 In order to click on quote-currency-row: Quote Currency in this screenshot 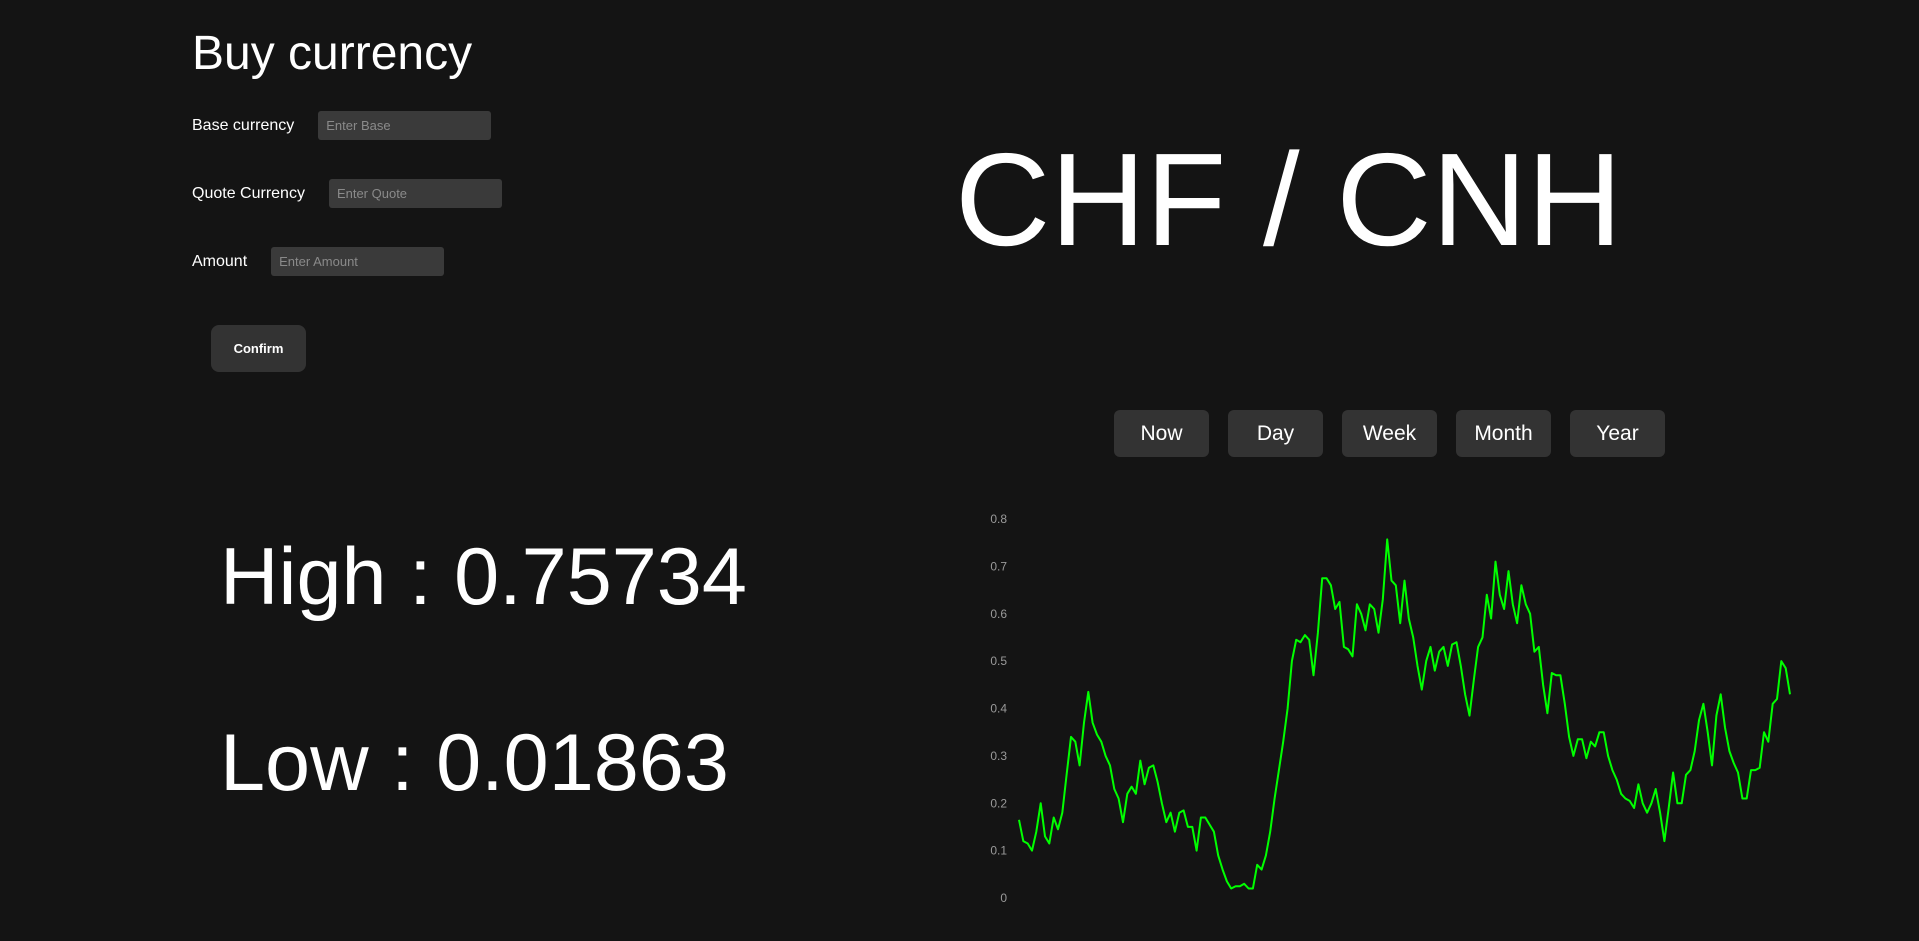, I will do `click(347, 193)`.